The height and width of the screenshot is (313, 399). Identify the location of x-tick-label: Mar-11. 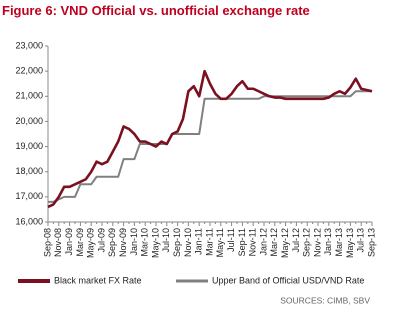
(209, 242).